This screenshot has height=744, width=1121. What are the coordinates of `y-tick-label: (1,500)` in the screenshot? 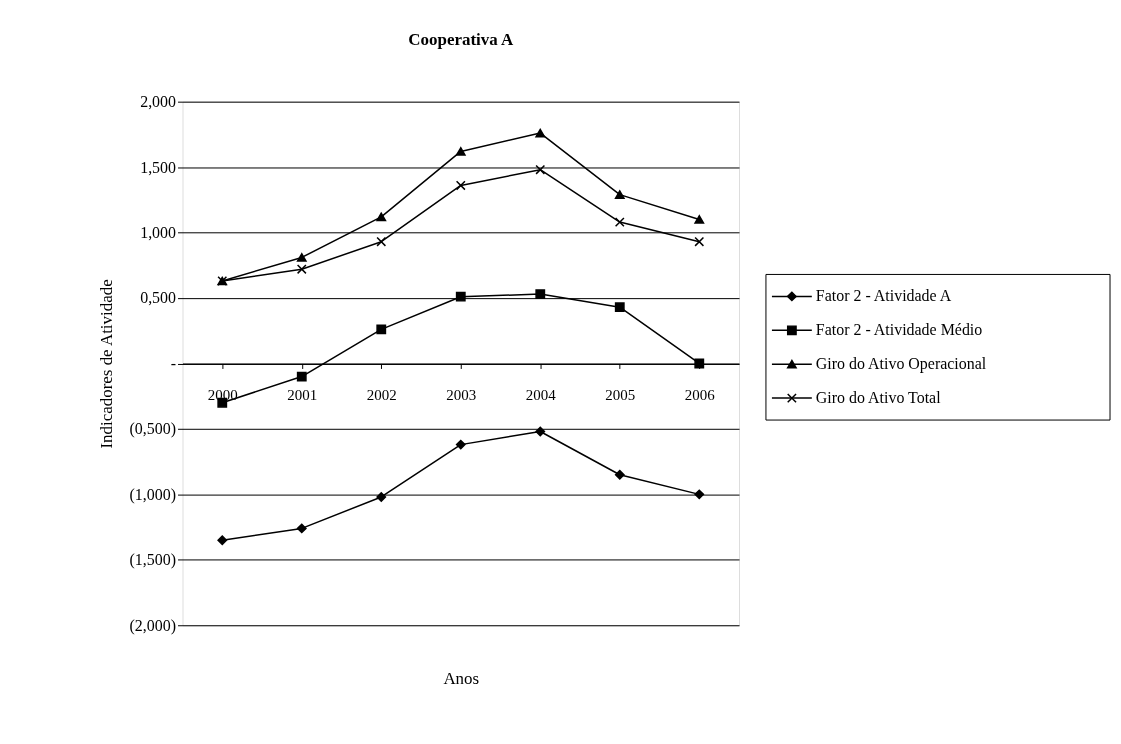 It's located at (153, 560).